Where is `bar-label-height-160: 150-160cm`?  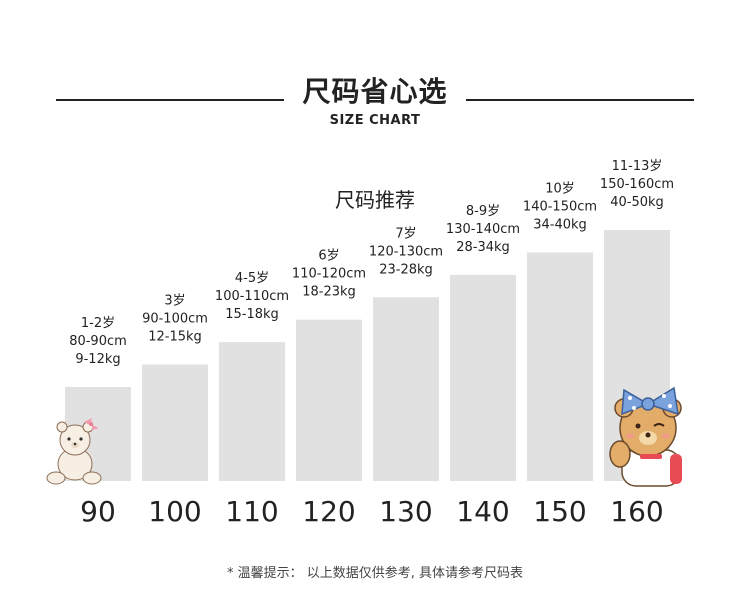
bar-label-height-160: 150-160cm is located at coordinates (637, 184).